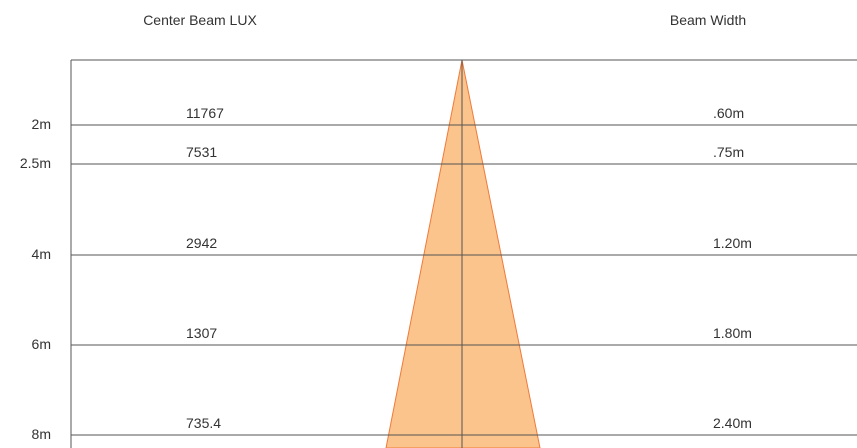 Image resolution: width=857 pixels, height=448 pixels. Describe the element at coordinates (41, 254) in the screenshot. I see `distance-label: 4m` at that location.